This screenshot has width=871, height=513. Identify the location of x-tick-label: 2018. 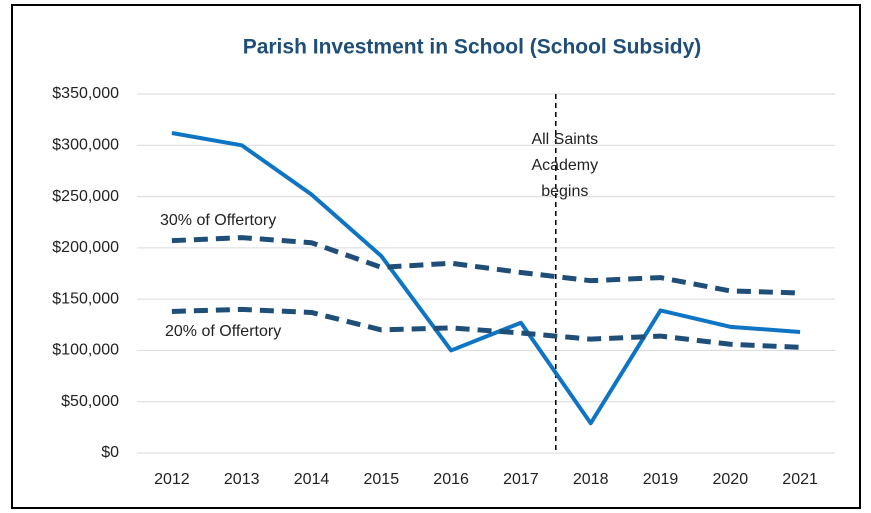
(591, 479).